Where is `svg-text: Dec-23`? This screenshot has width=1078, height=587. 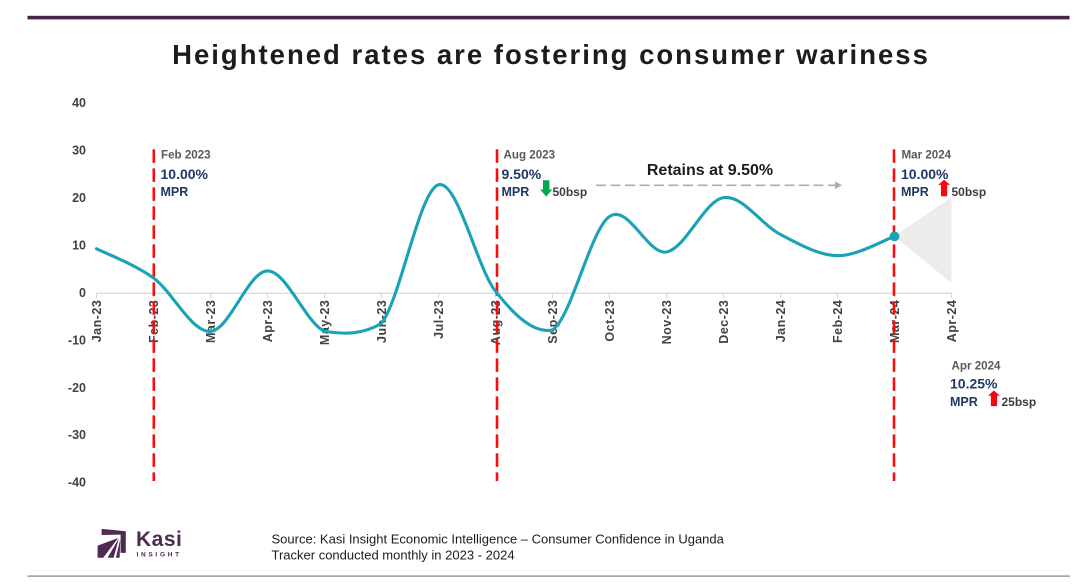
svg-text: Dec-23 is located at coordinates (724, 322).